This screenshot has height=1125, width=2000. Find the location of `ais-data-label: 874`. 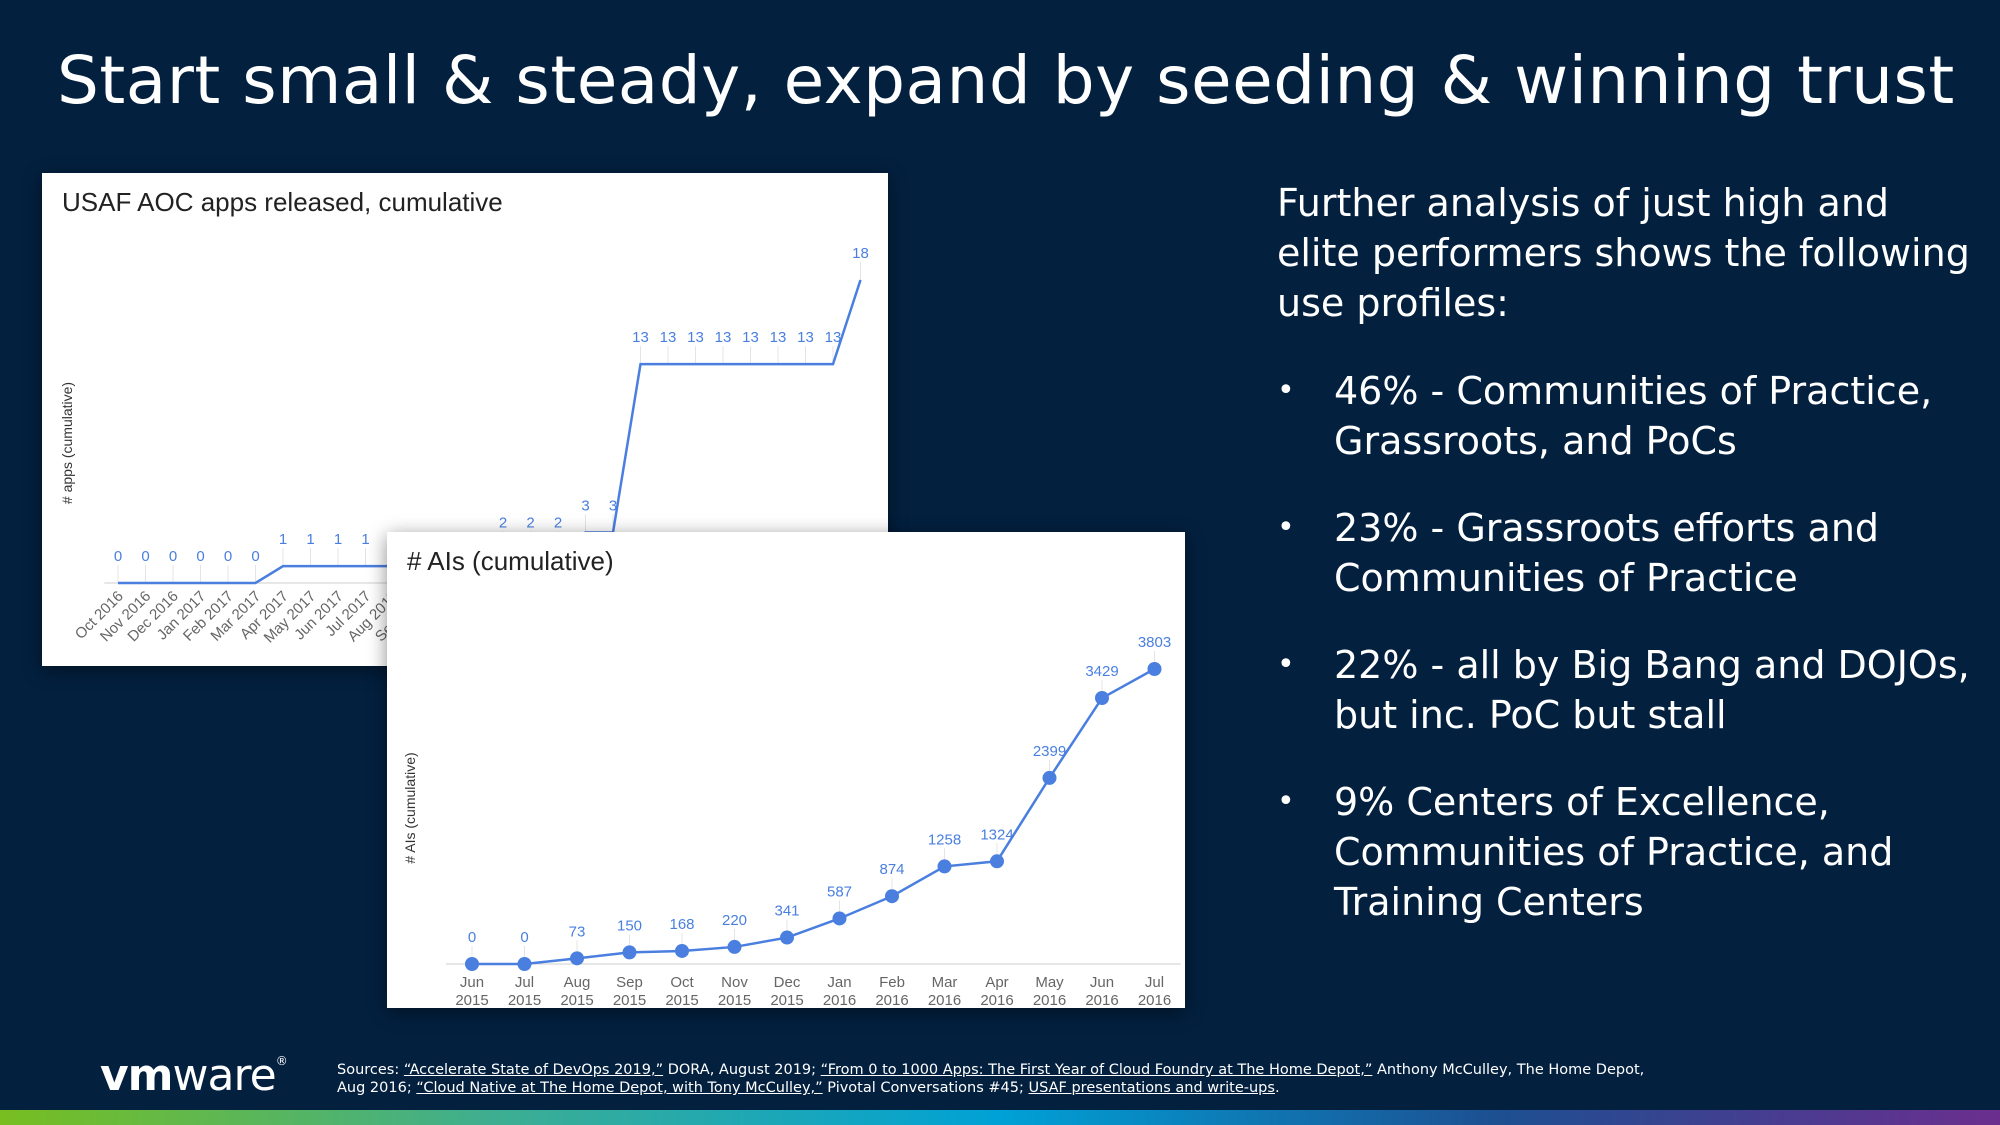

ais-data-label: 874 is located at coordinates (891, 869).